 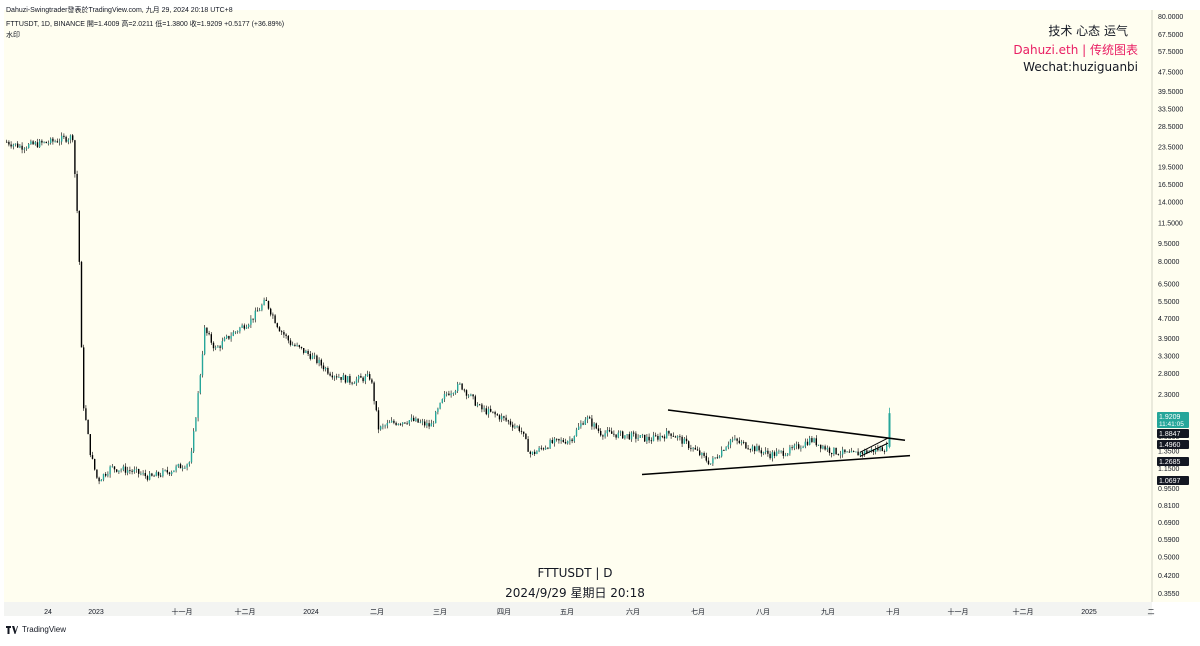 I want to click on tradingview-footer: TradingView, so click(x=36, y=629).